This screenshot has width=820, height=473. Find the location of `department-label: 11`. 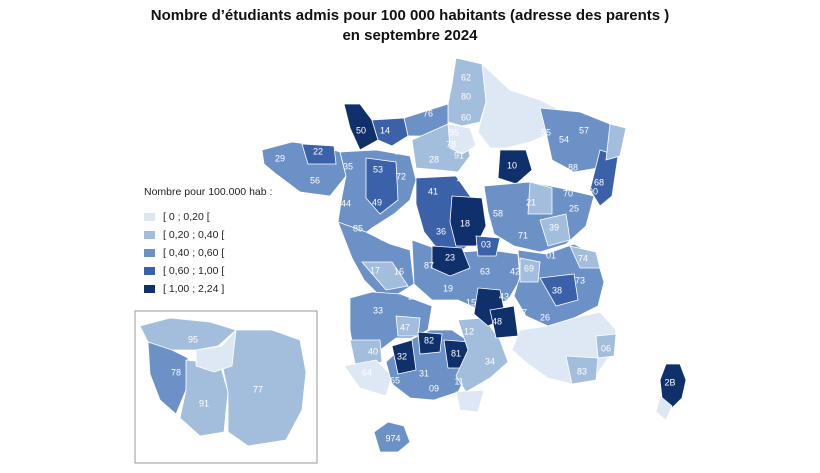

department-label: 11 is located at coordinates (458, 381).